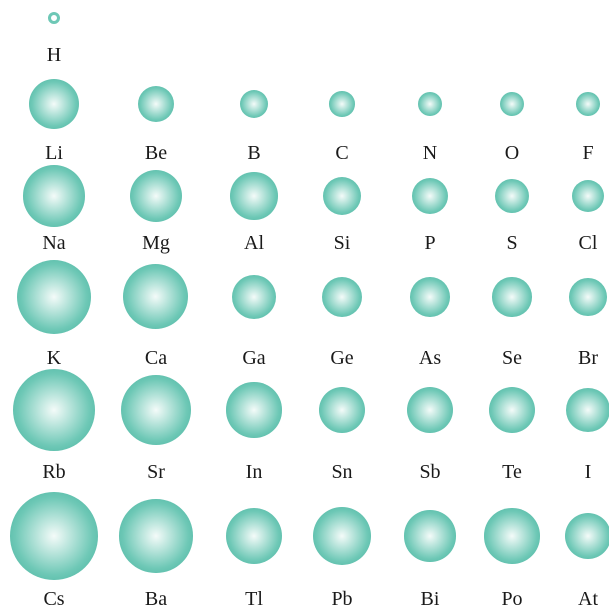  I want to click on element-label-n: N, so click(430, 153).